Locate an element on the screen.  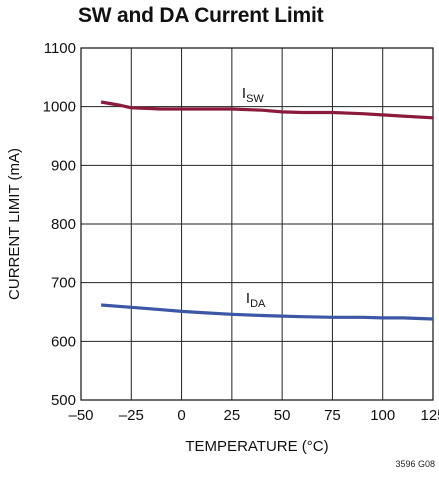
series-line-sw is located at coordinates (267, 110).